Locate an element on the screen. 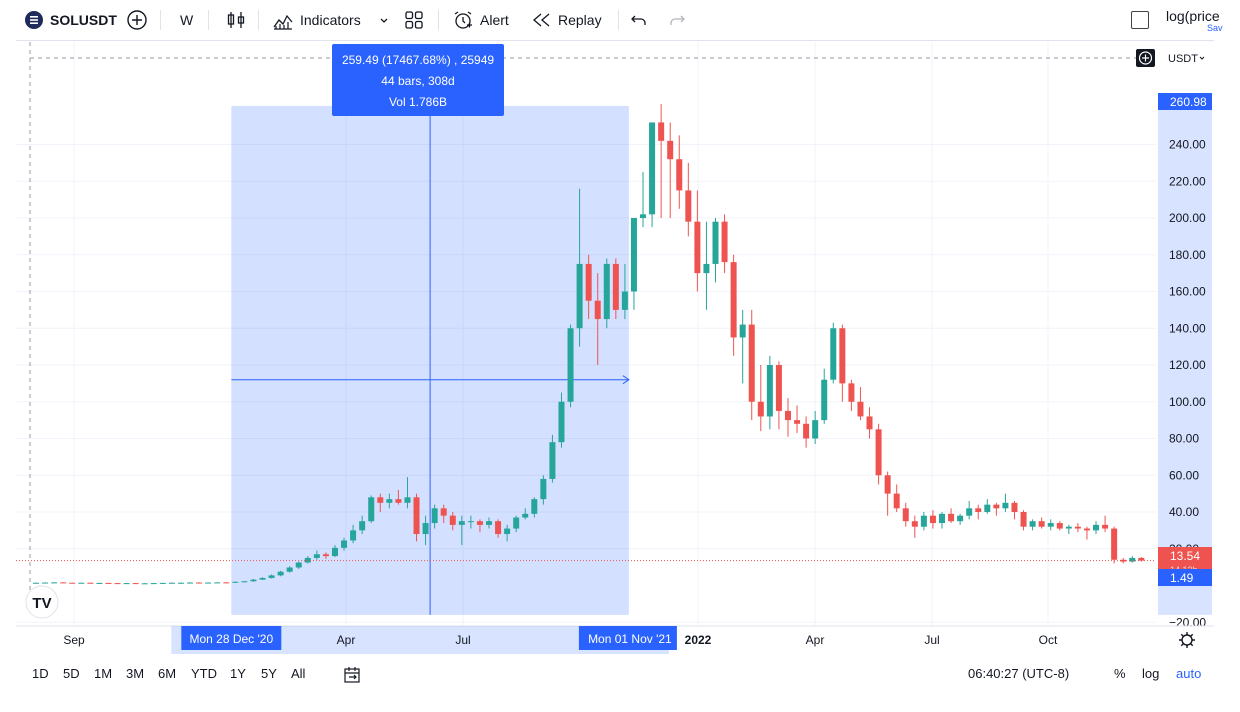 The image size is (1240, 712). indicators-dropdown is located at coordinates (384, 20).